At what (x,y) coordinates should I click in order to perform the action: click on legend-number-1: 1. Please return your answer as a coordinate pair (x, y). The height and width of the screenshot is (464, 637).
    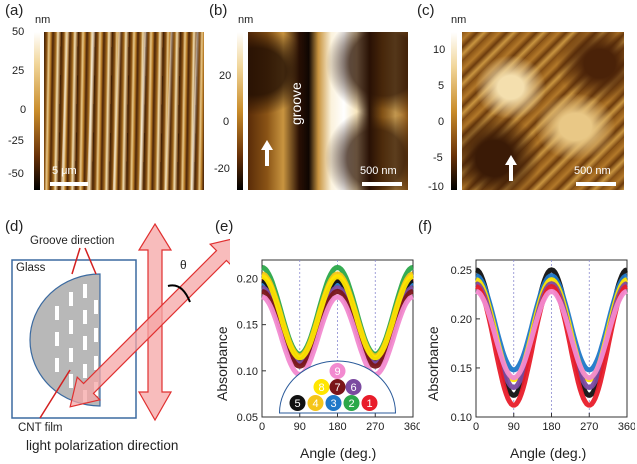
    Looking at the image, I should click on (369, 404).